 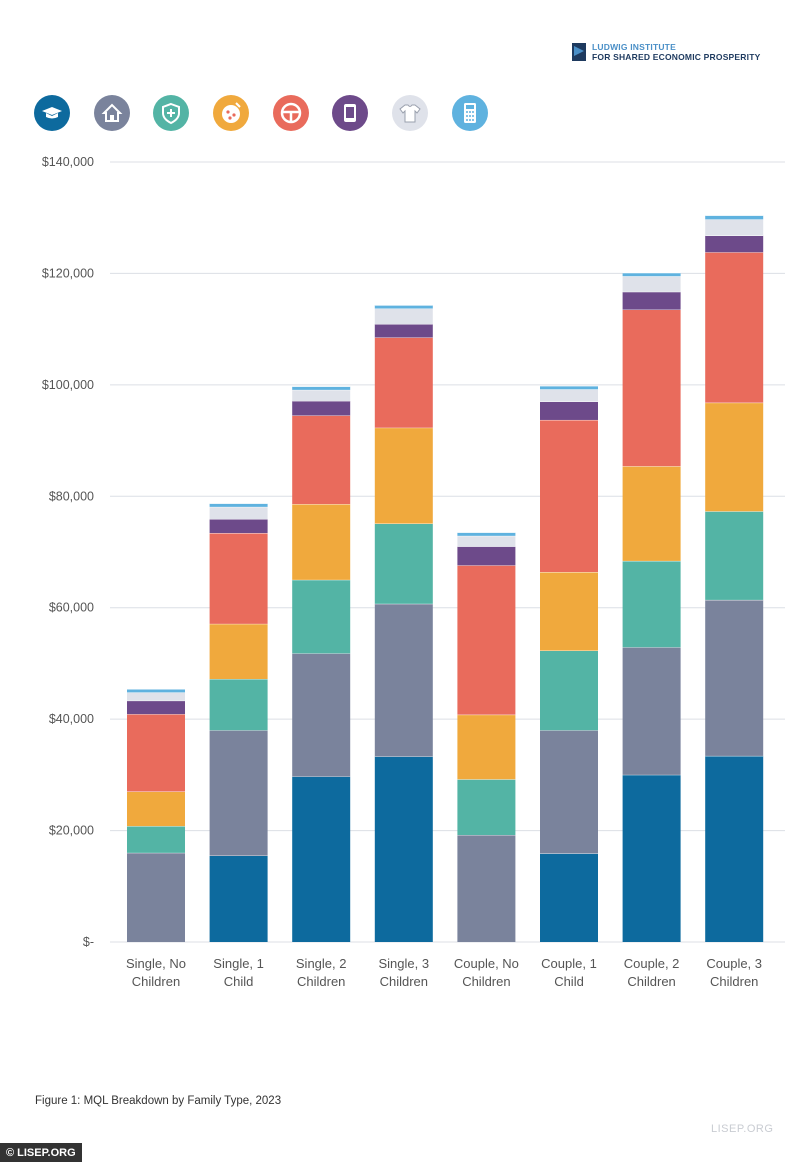 I want to click on house-icon, so click(x=112, y=113).